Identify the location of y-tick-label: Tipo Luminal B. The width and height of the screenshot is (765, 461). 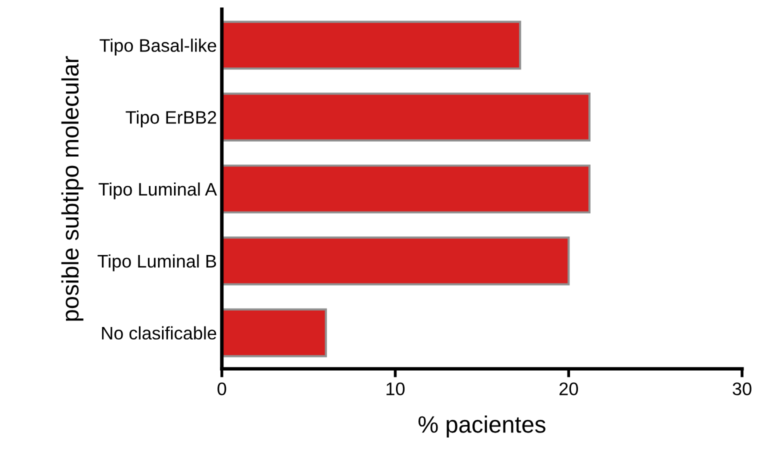
(157, 263).